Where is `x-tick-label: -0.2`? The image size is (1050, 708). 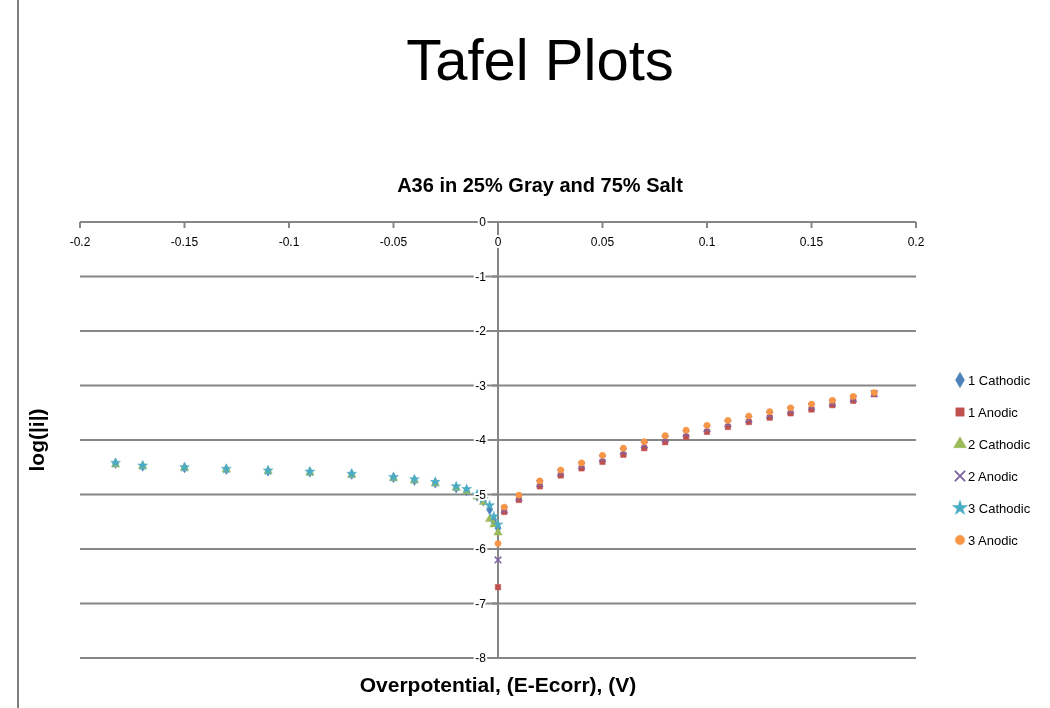 x-tick-label: -0.2 is located at coordinates (80, 242).